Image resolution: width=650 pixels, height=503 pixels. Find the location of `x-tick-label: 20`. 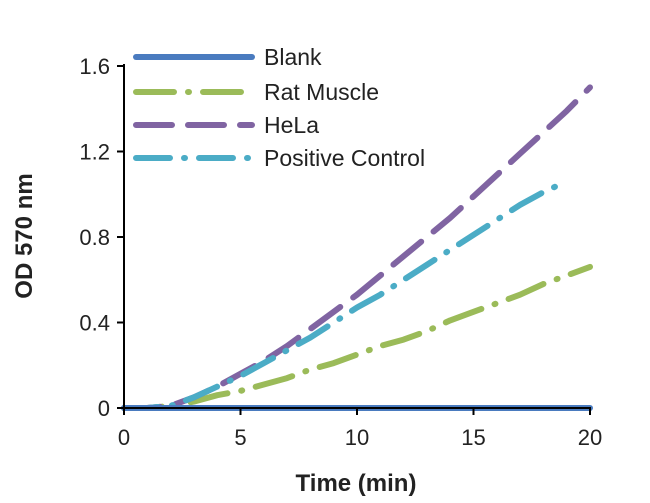

x-tick-label: 20 is located at coordinates (590, 437).